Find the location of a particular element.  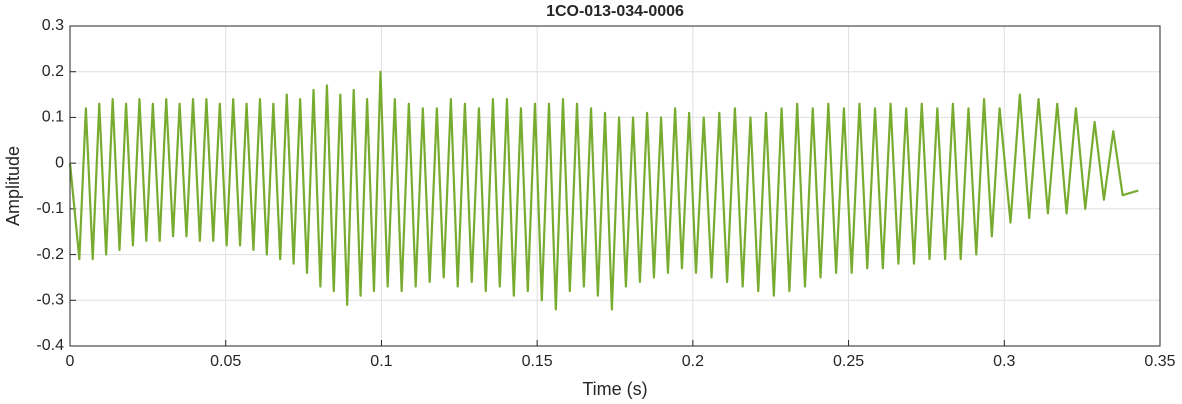

y-tick-label: -0.4 is located at coordinates (50, 345).